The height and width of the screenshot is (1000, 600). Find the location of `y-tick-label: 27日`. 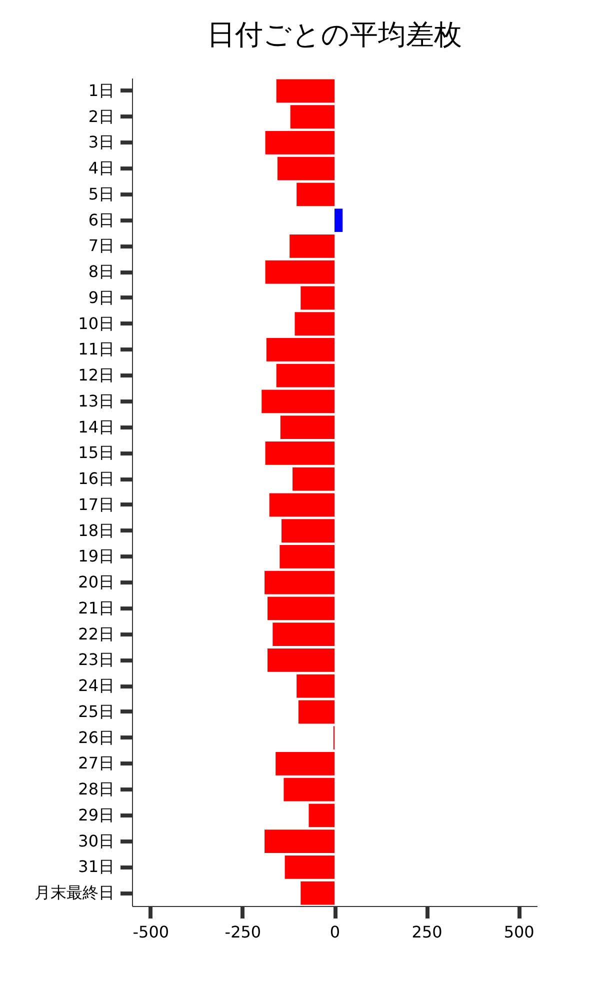

y-tick-label: 27日 is located at coordinates (96, 763).